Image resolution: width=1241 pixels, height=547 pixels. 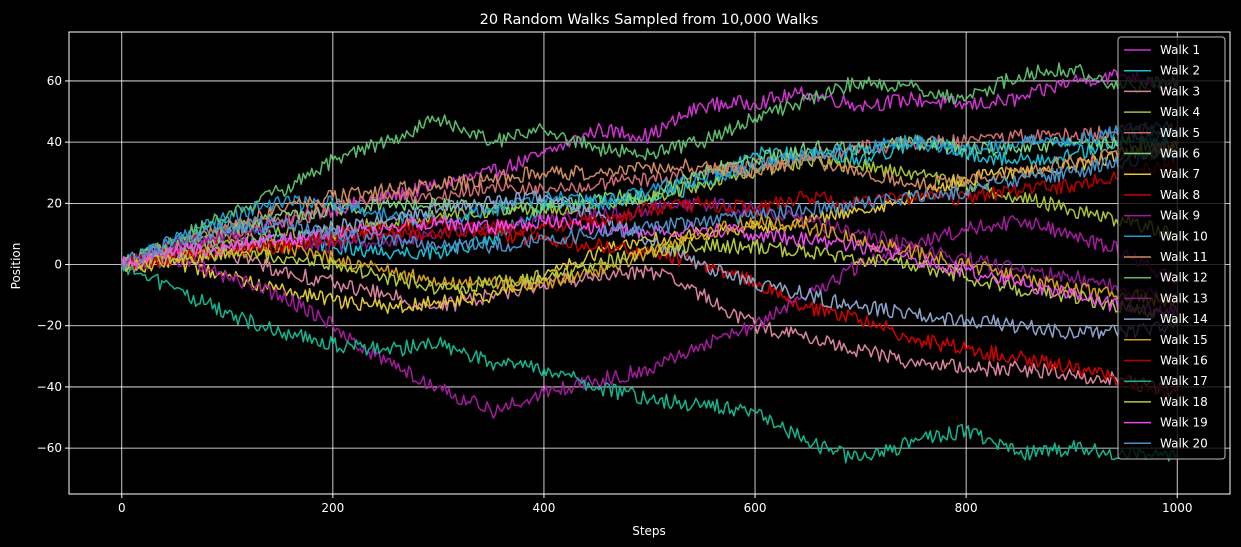 I want to click on y-tick-label: 60, so click(x=54, y=81).